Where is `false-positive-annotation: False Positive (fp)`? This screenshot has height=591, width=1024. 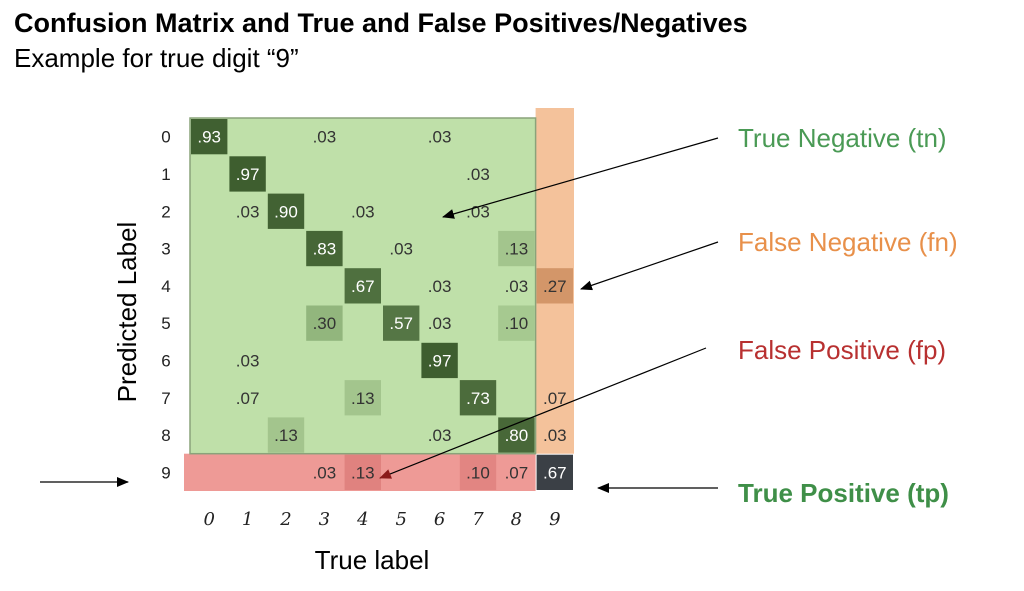 false-positive-annotation: False Positive (fp) is located at coordinates (842, 350).